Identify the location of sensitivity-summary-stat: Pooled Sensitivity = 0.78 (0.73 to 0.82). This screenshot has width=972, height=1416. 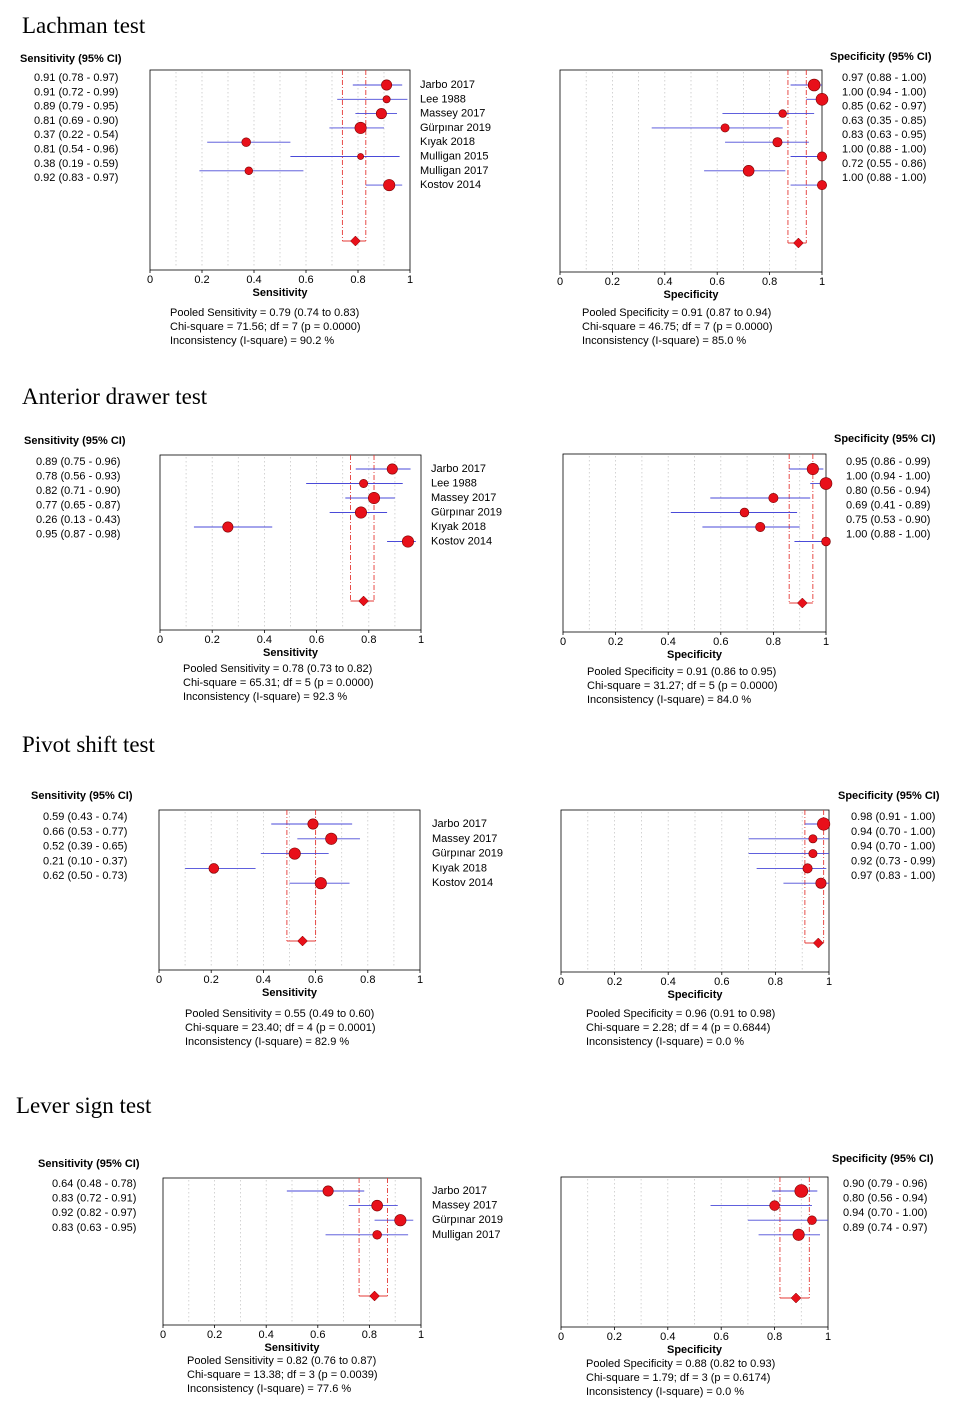
(277, 669).